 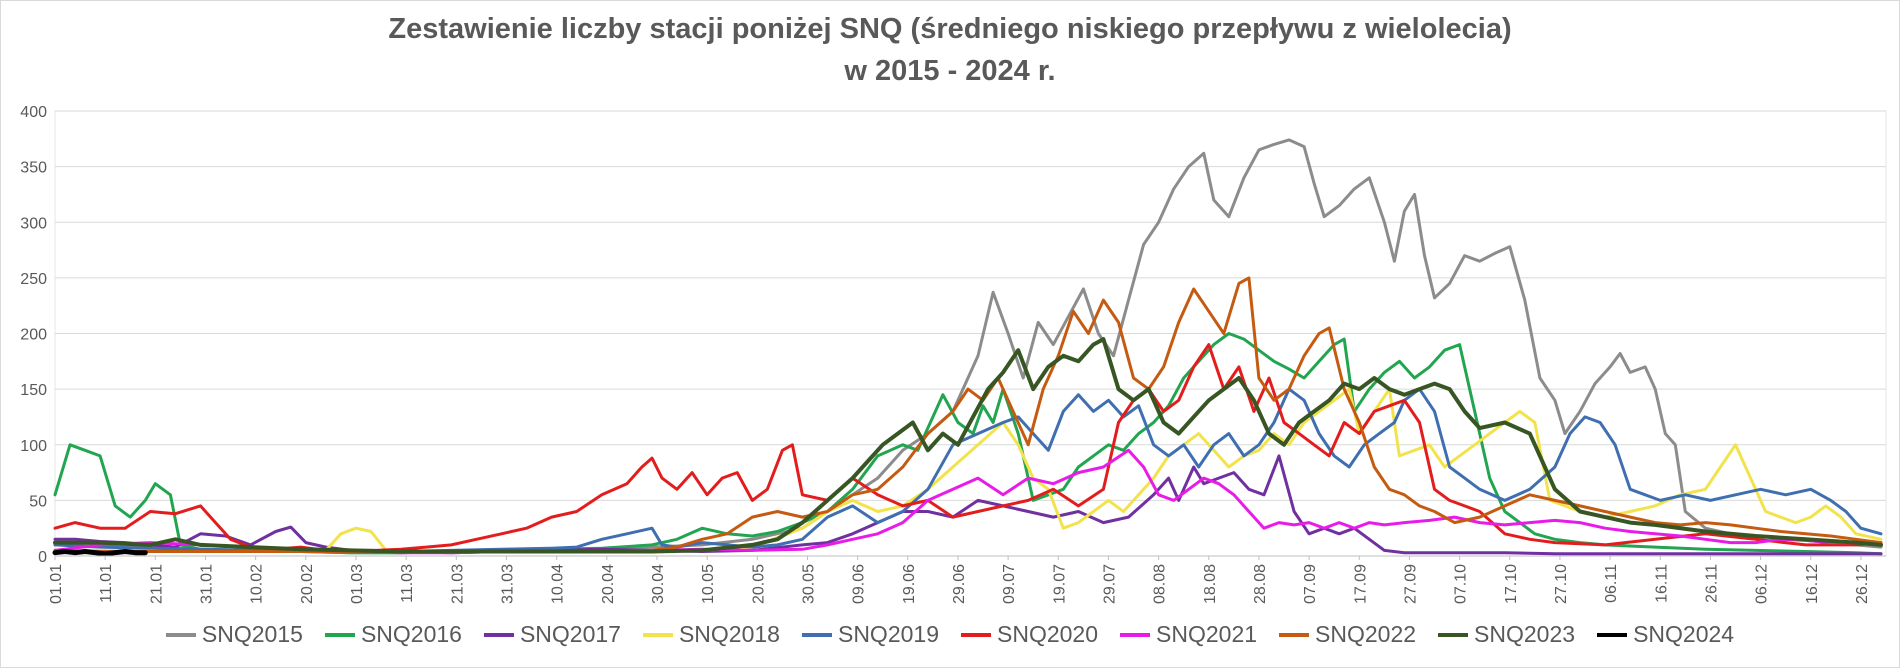 I want to click on x-tick-label: 10.02, so click(x=257, y=584).